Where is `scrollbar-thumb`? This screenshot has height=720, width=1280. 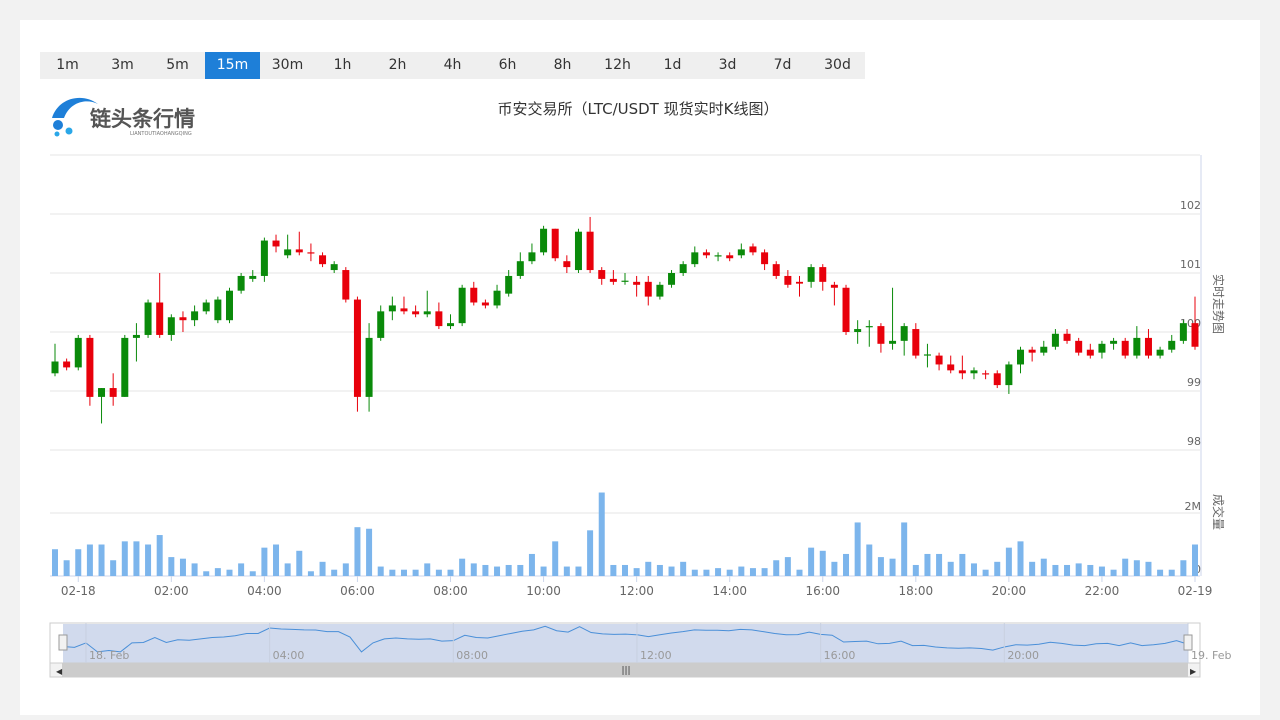
scrollbar-thumb is located at coordinates (625, 670).